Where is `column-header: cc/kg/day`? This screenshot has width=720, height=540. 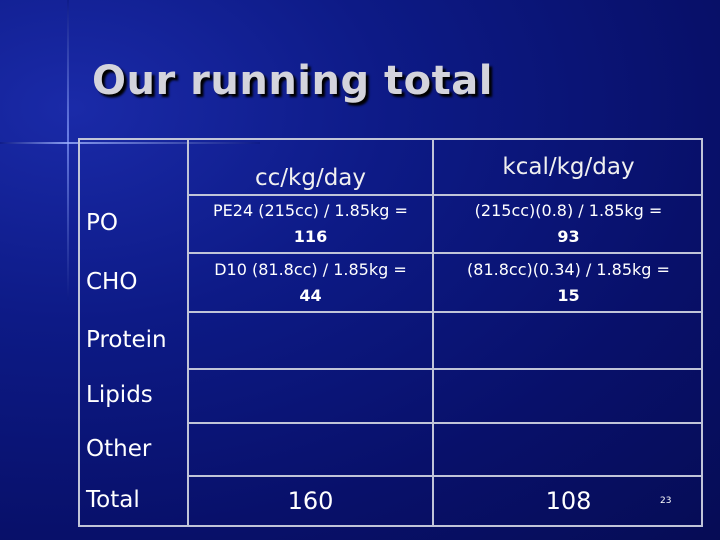
column-header: cc/kg/day is located at coordinates (310, 178).